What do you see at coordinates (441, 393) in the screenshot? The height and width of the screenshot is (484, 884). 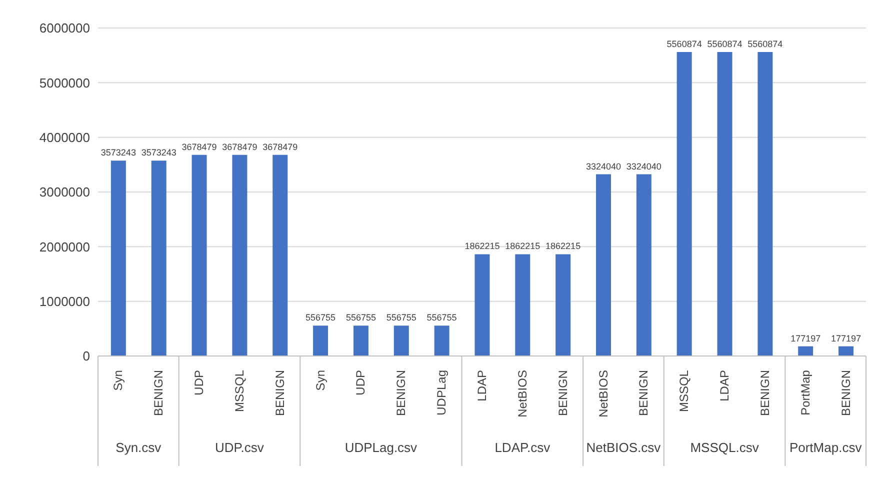 I see `x-tick-label: UDPLag` at bounding box center [441, 393].